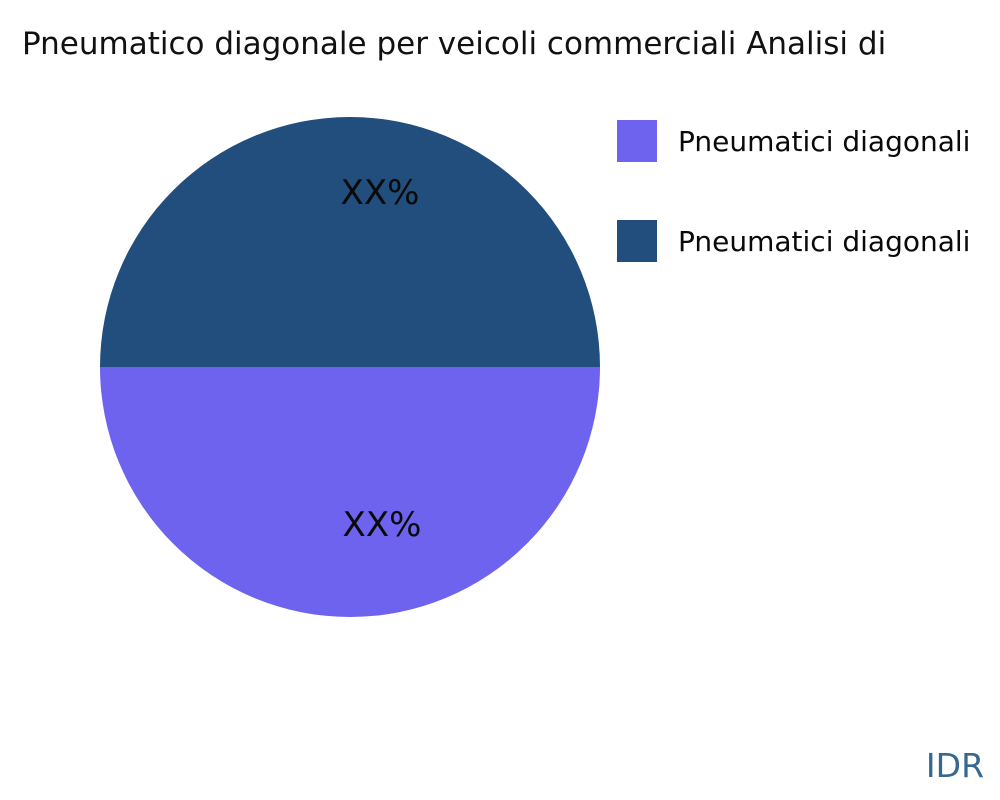  Describe the element at coordinates (824, 241) in the screenshot. I see `legend-entry-2-label: Pneumatici diagonali` at that location.